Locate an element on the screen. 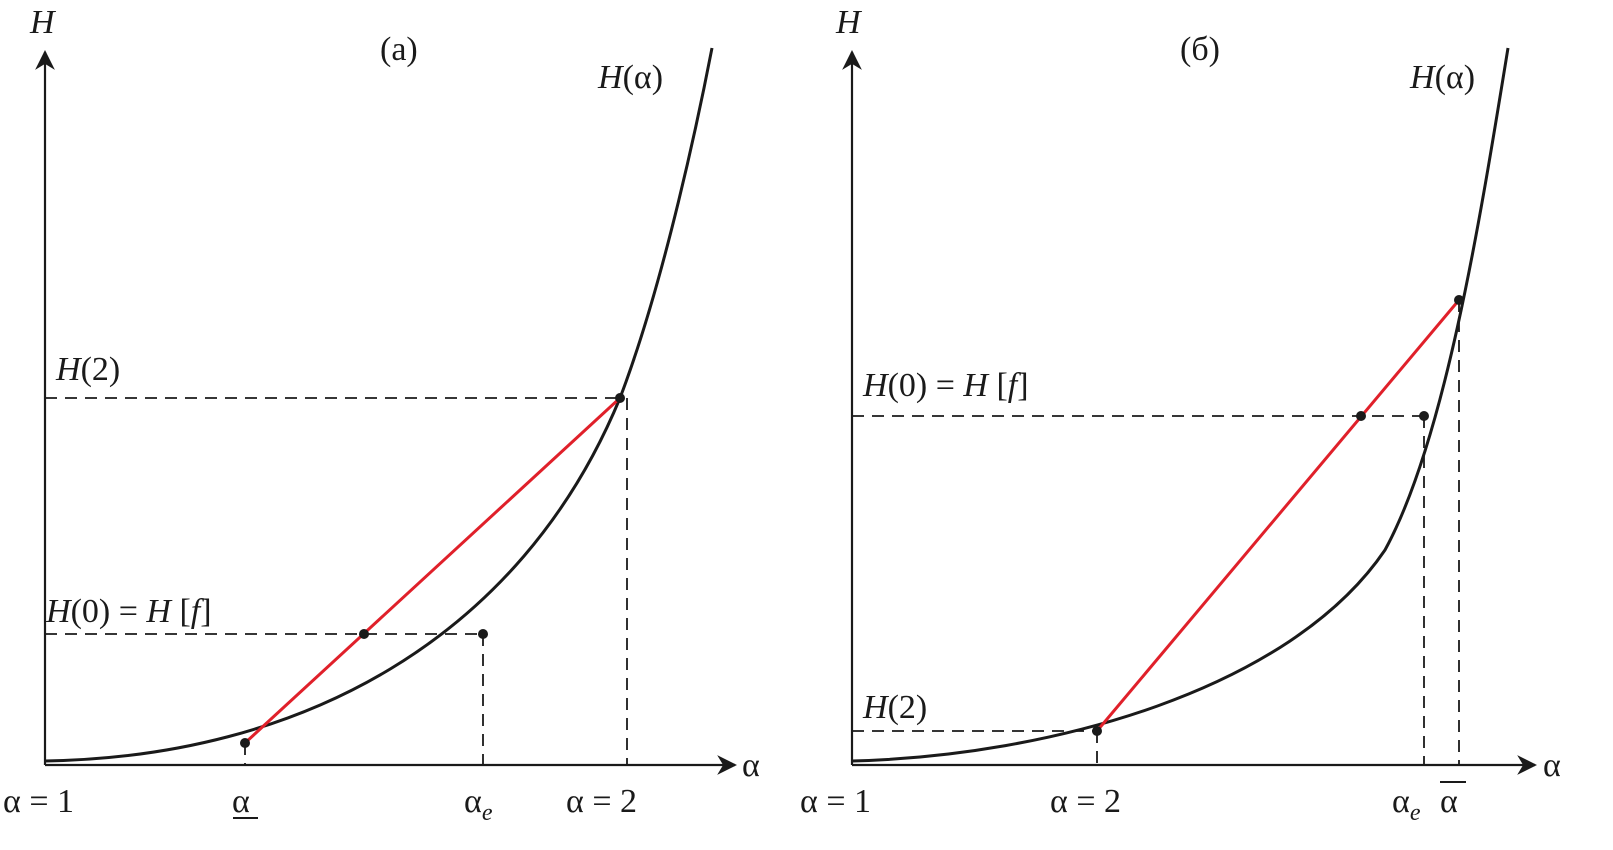 The height and width of the screenshot is (850, 1613). panel-a-h2-label: H(2) is located at coordinates (87, 369).